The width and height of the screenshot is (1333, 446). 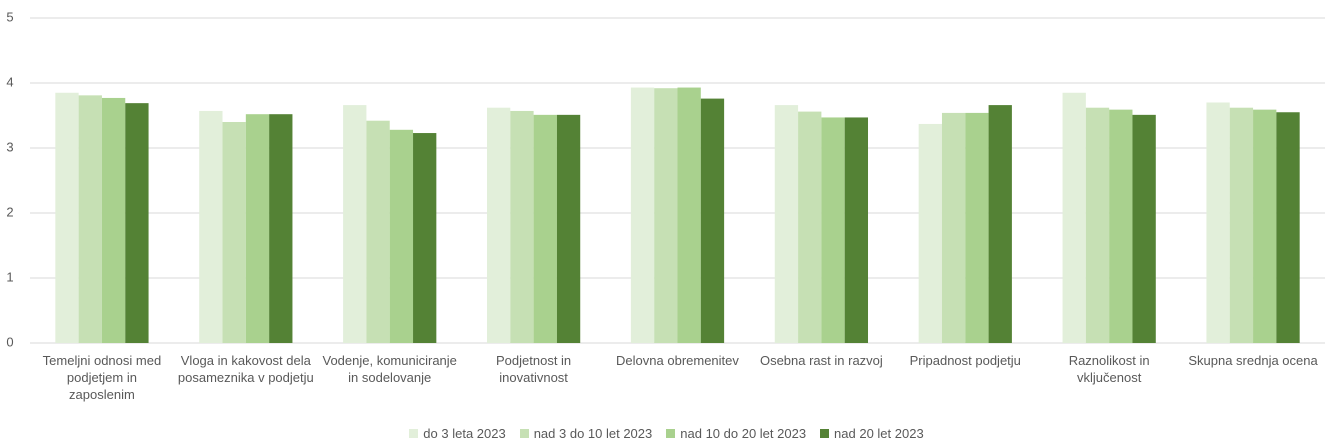 I want to click on y-tick-label: 4, so click(x=9, y=81).